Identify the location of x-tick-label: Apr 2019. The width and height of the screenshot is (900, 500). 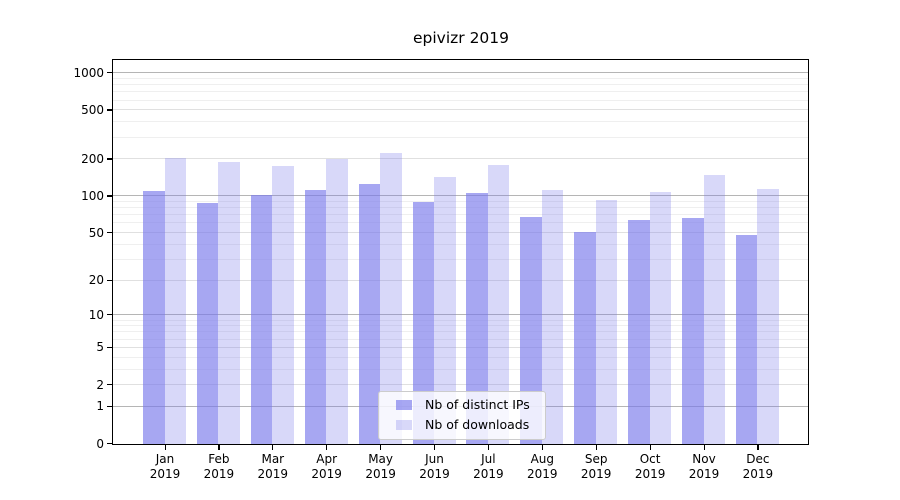
(326, 466).